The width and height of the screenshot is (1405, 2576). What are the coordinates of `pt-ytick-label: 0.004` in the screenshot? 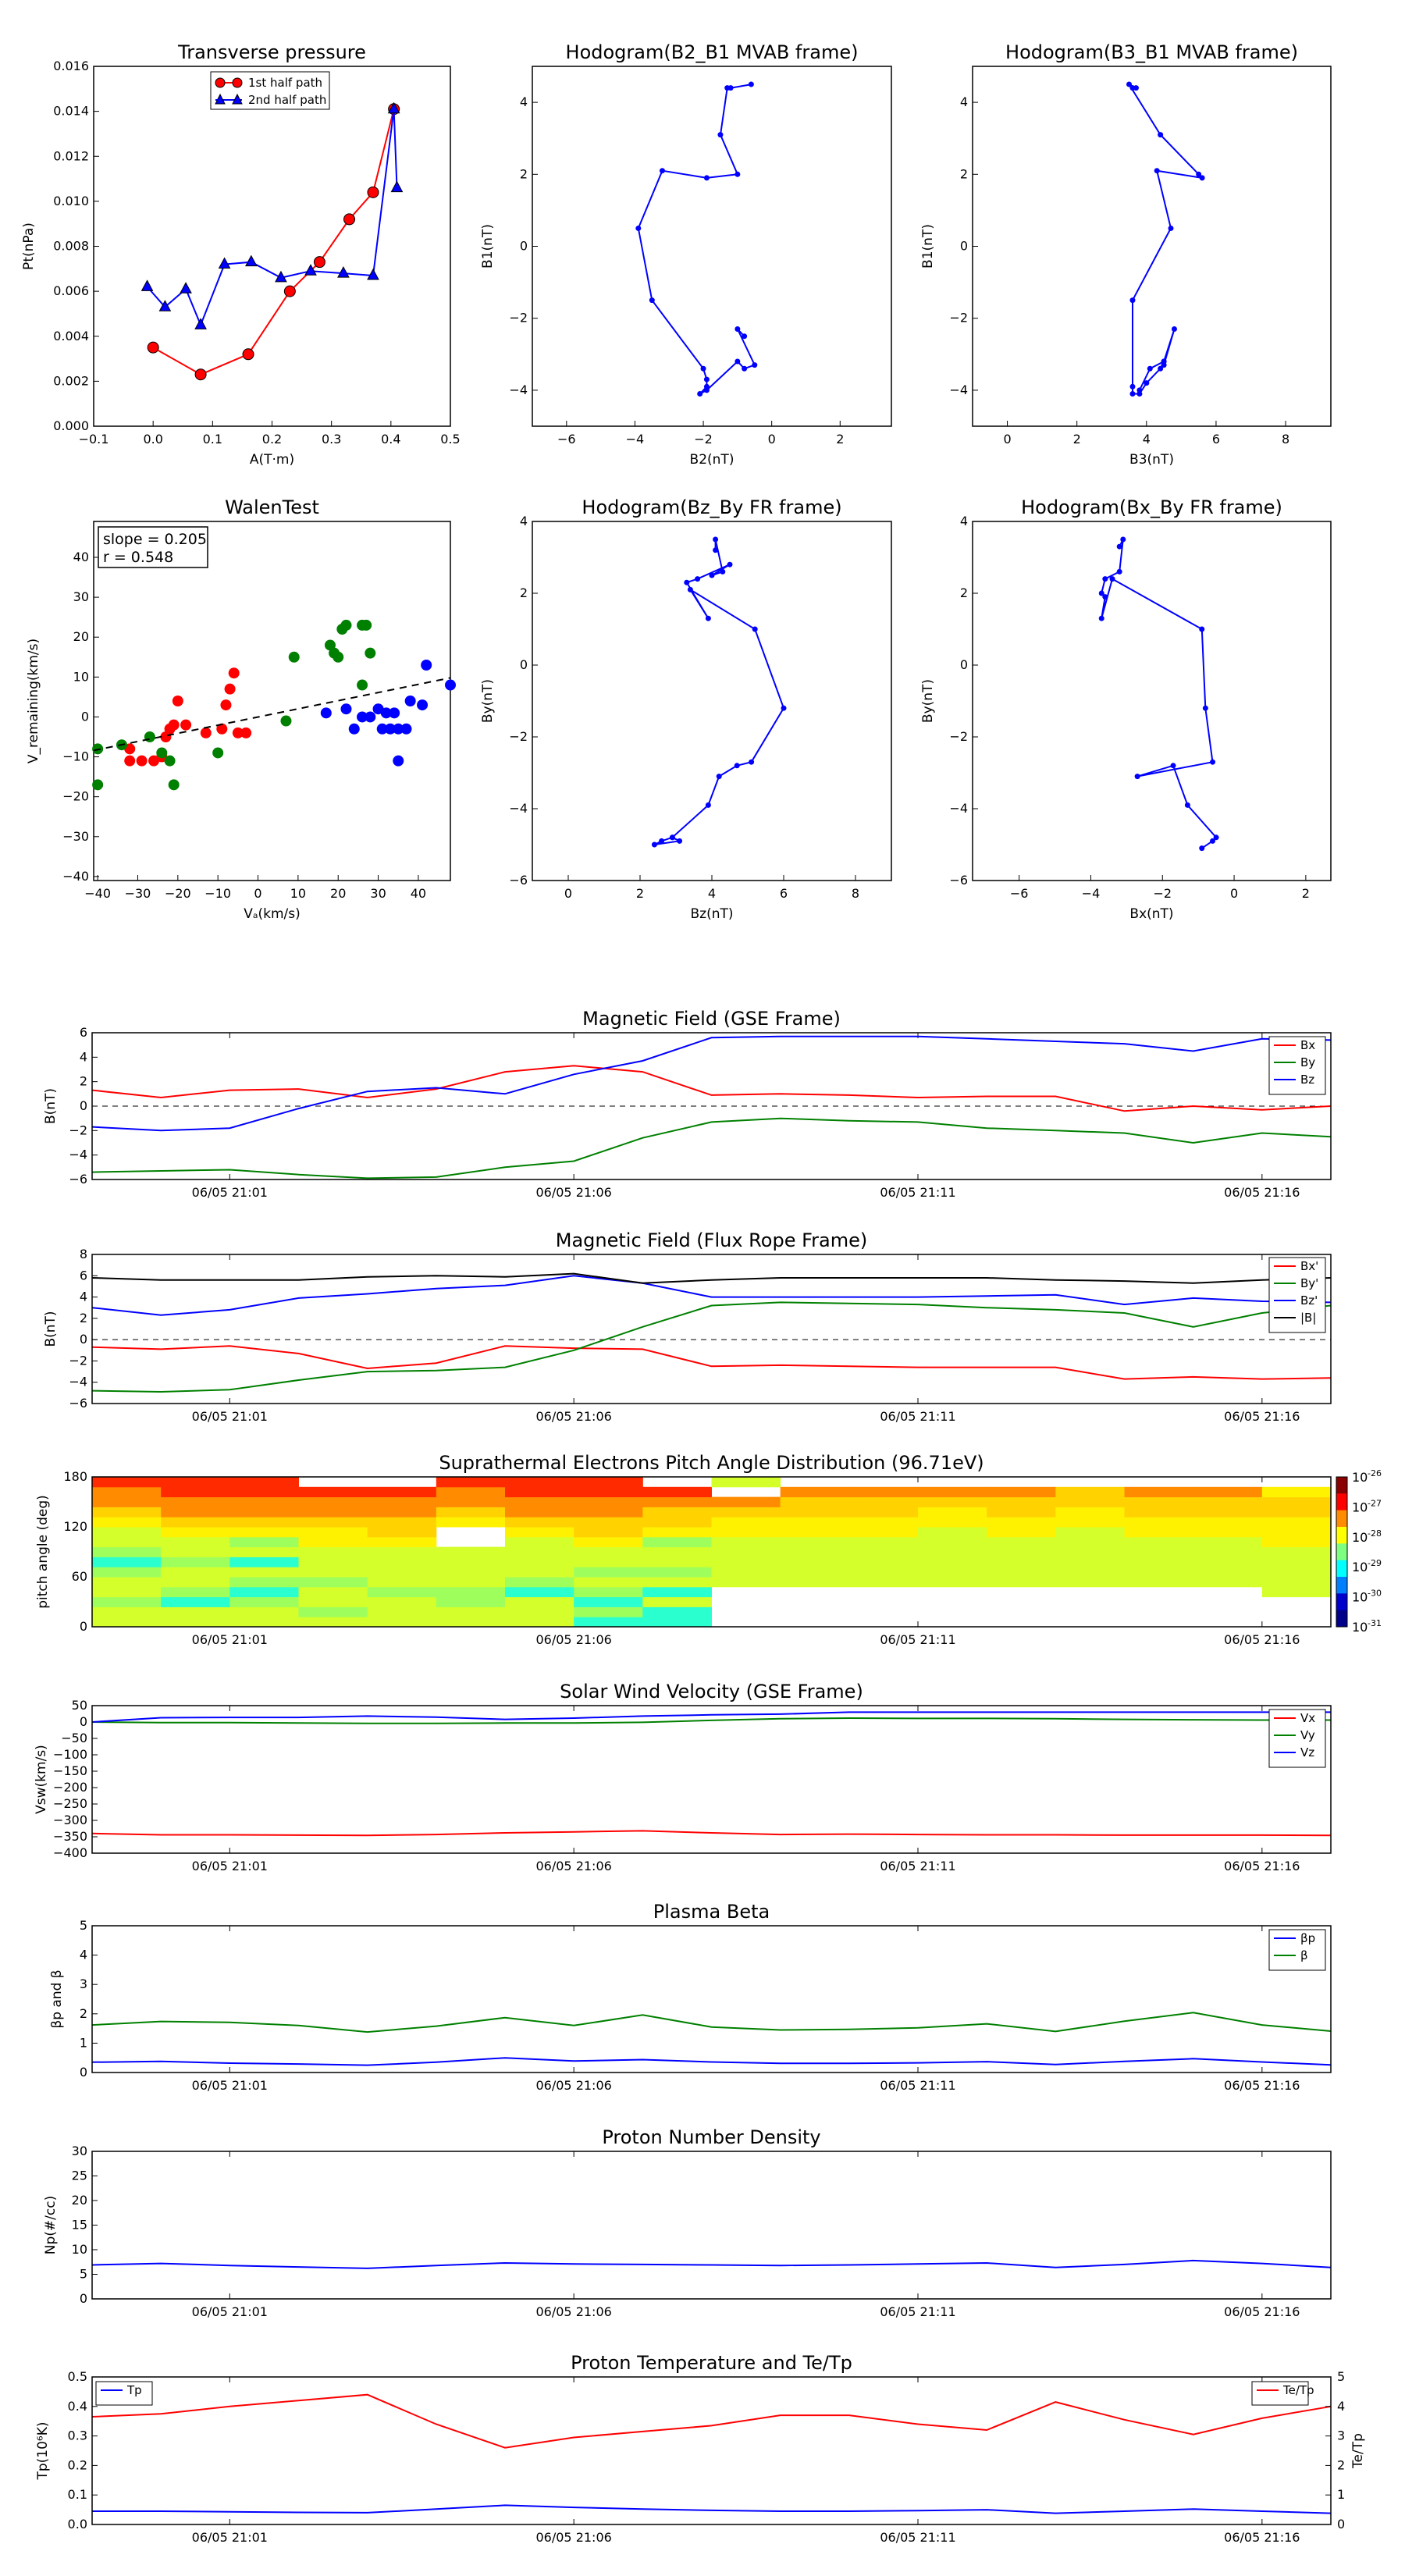 It's located at (71, 336).